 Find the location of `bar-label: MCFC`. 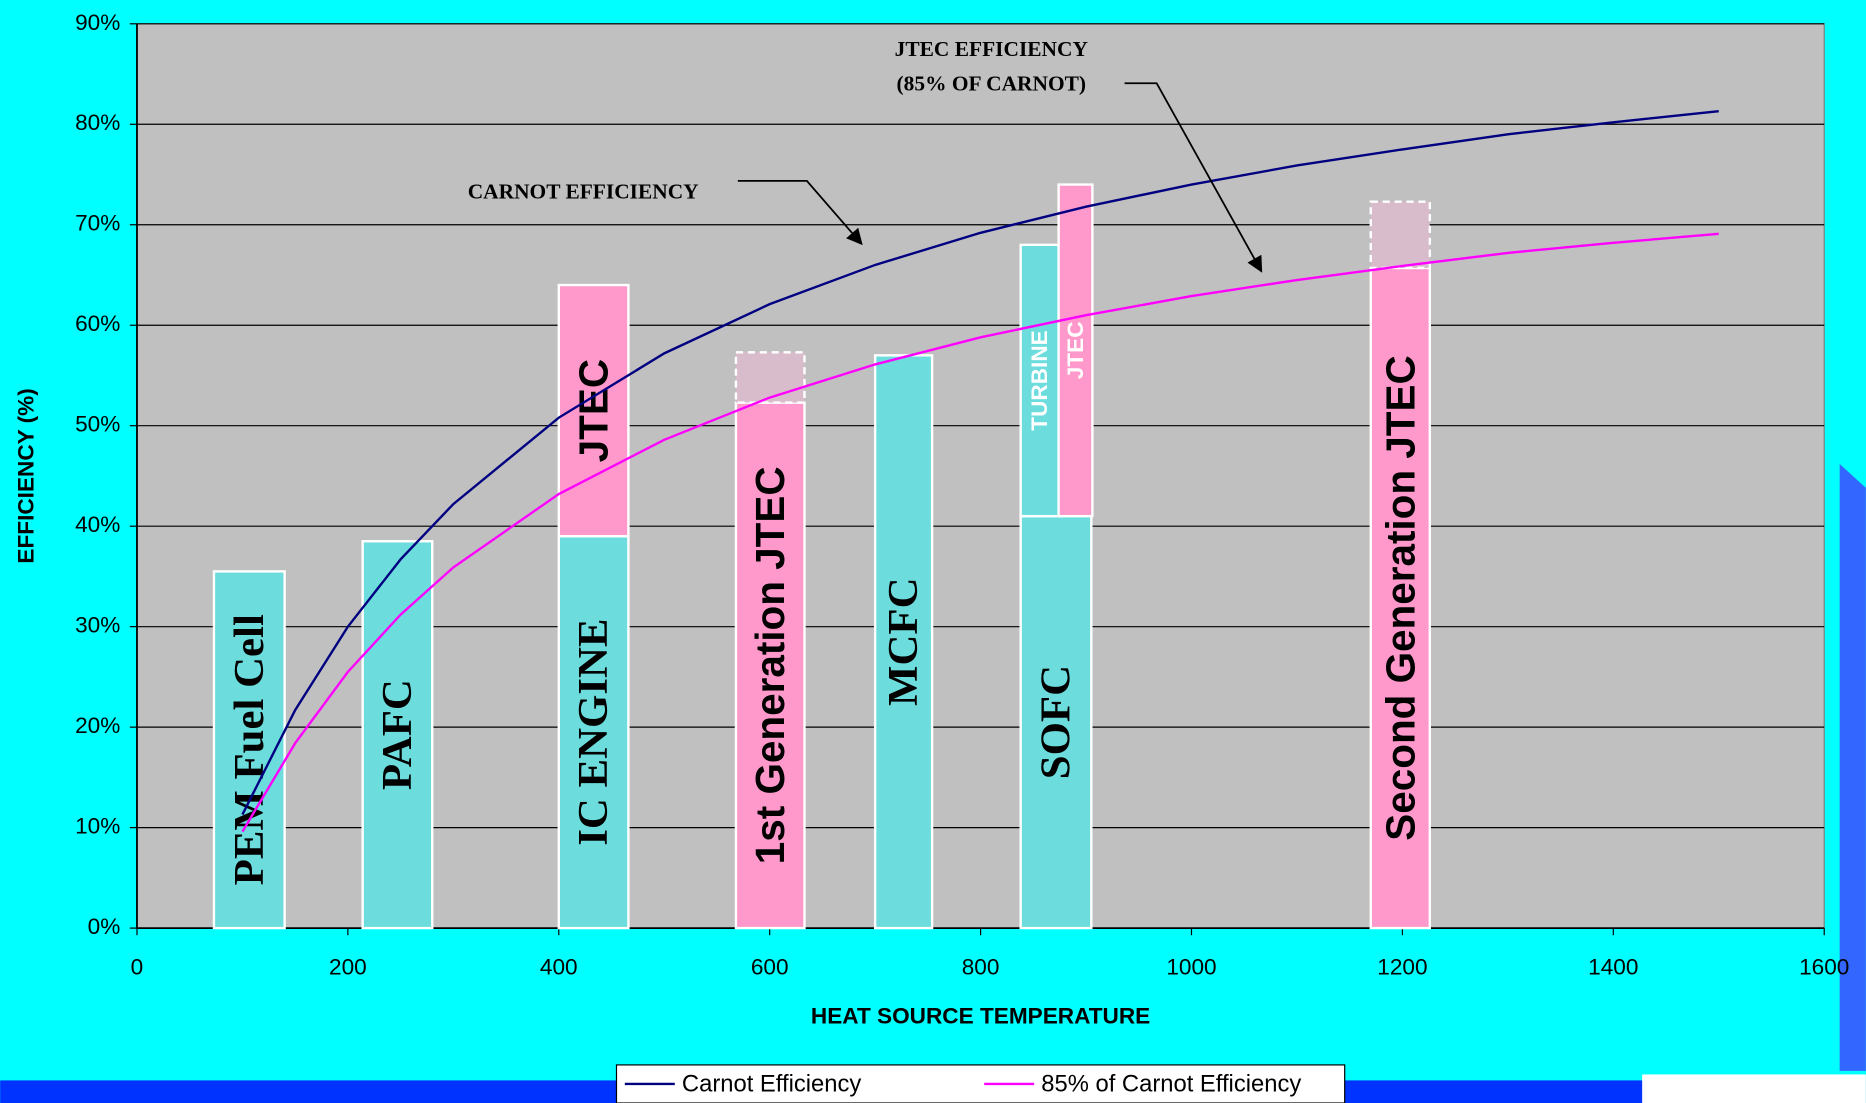

bar-label: MCFC is located at coordinates (903, 642).